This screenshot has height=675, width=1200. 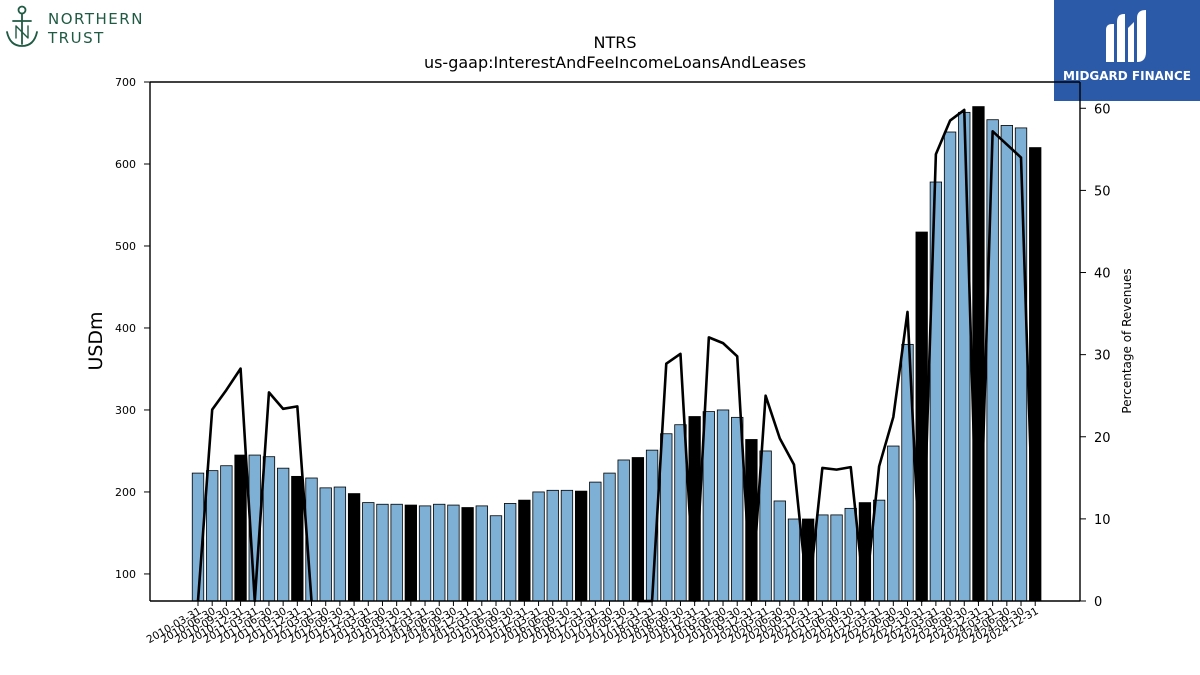 I want to click on midgard-mark-icon, so click(x=1126, y=36).